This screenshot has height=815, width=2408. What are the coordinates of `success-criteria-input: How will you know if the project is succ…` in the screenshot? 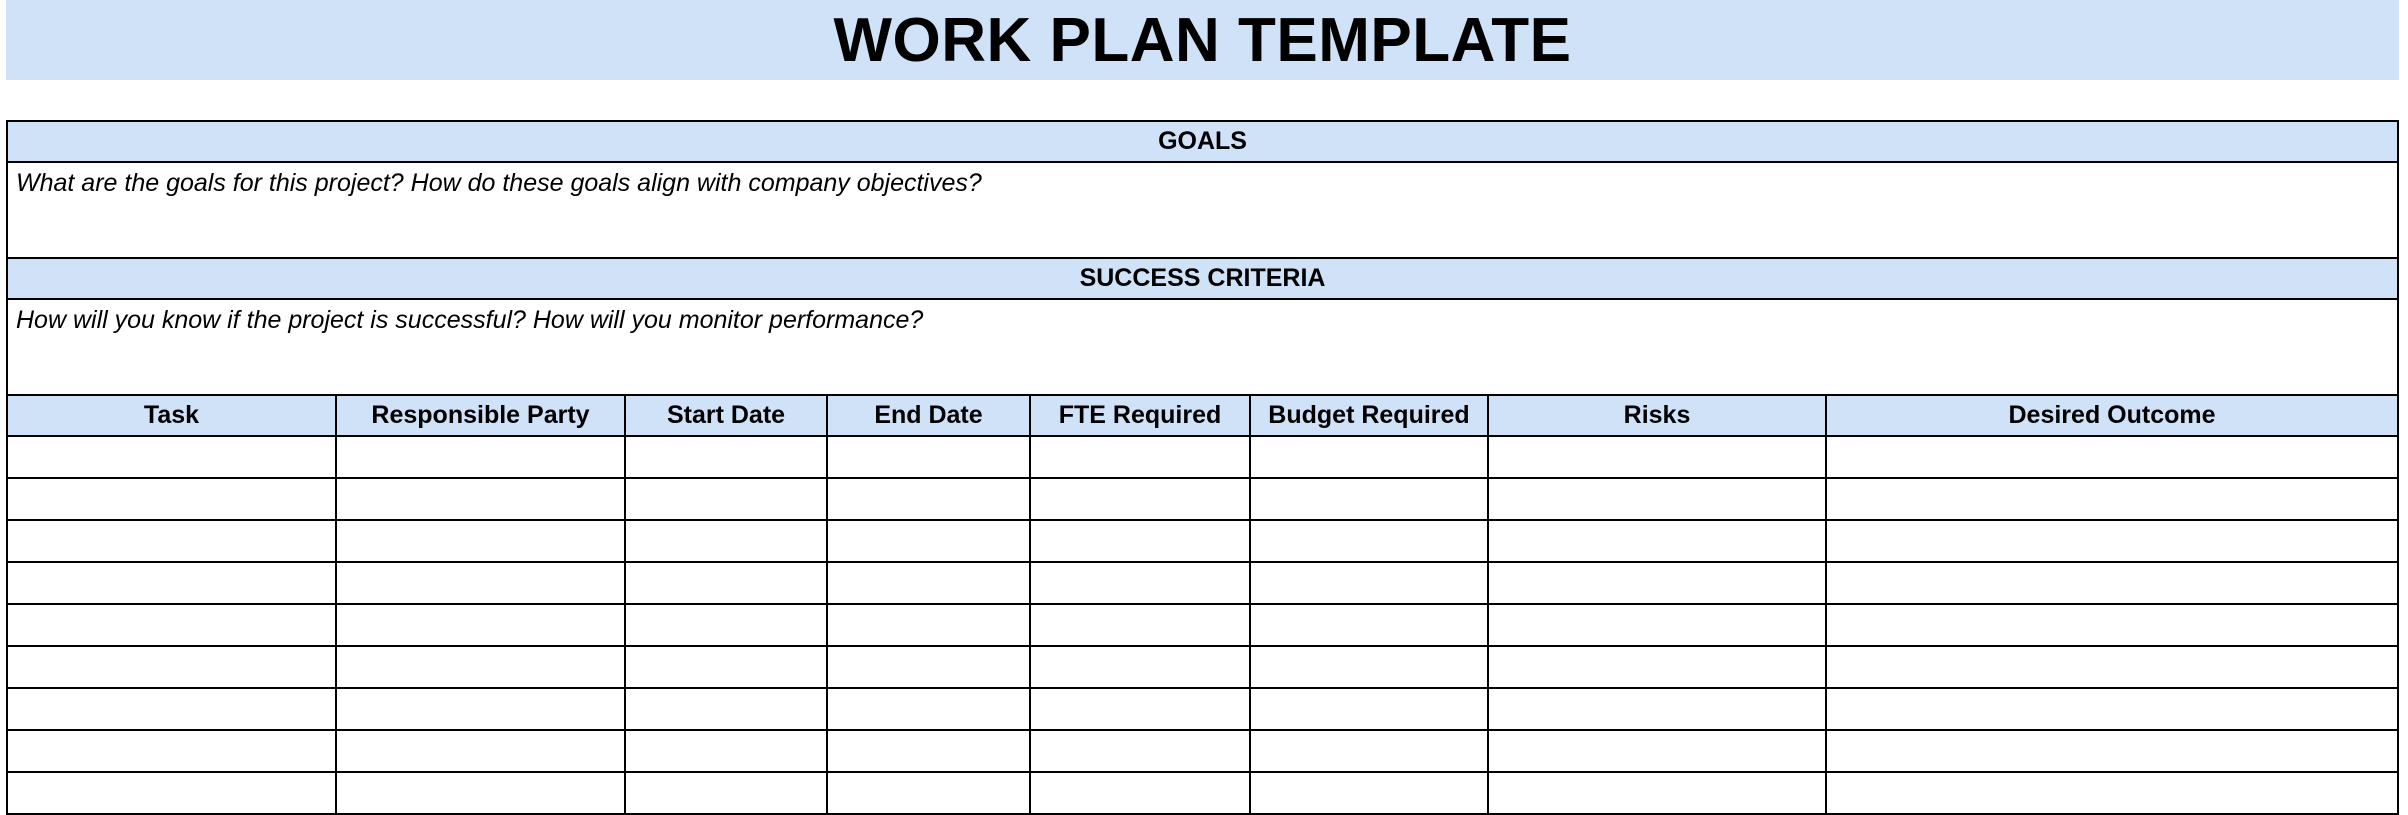 It's located at (1202, 347).